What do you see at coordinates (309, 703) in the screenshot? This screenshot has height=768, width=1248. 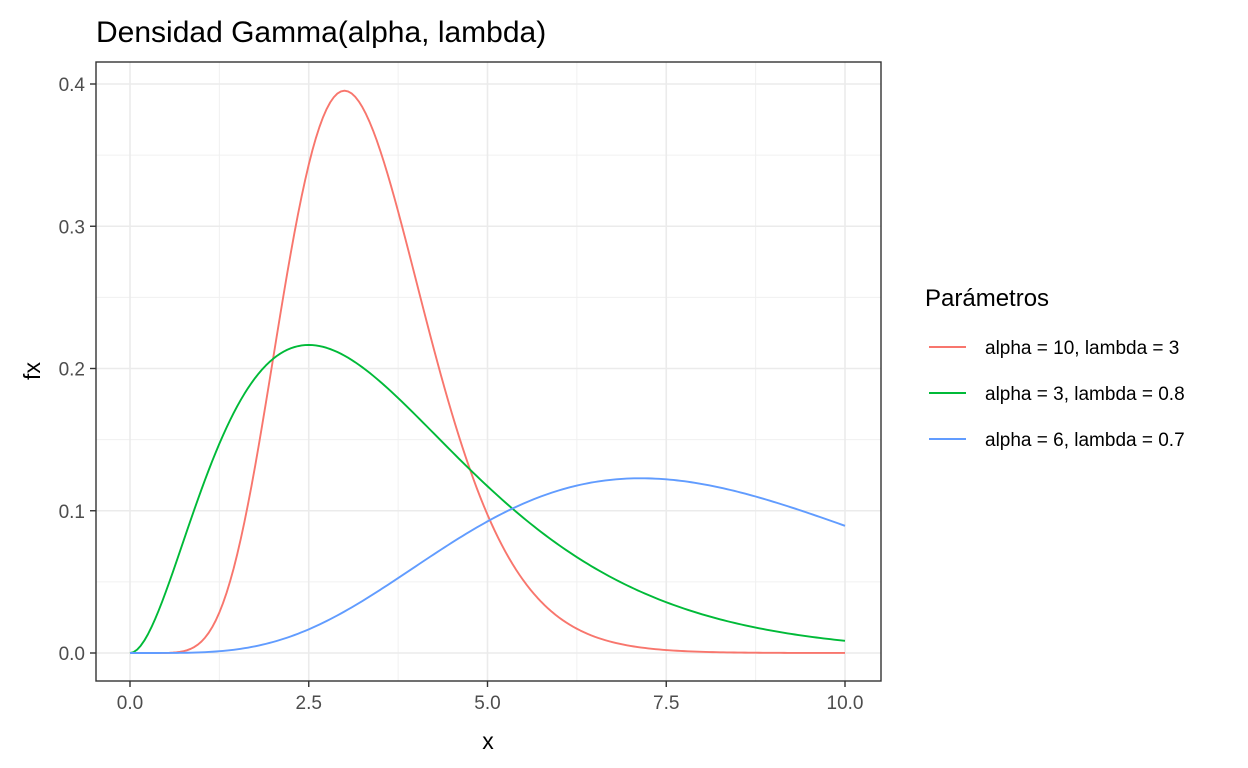 I see `x-tick-label: 2.5` at bounding box center [309, 703].